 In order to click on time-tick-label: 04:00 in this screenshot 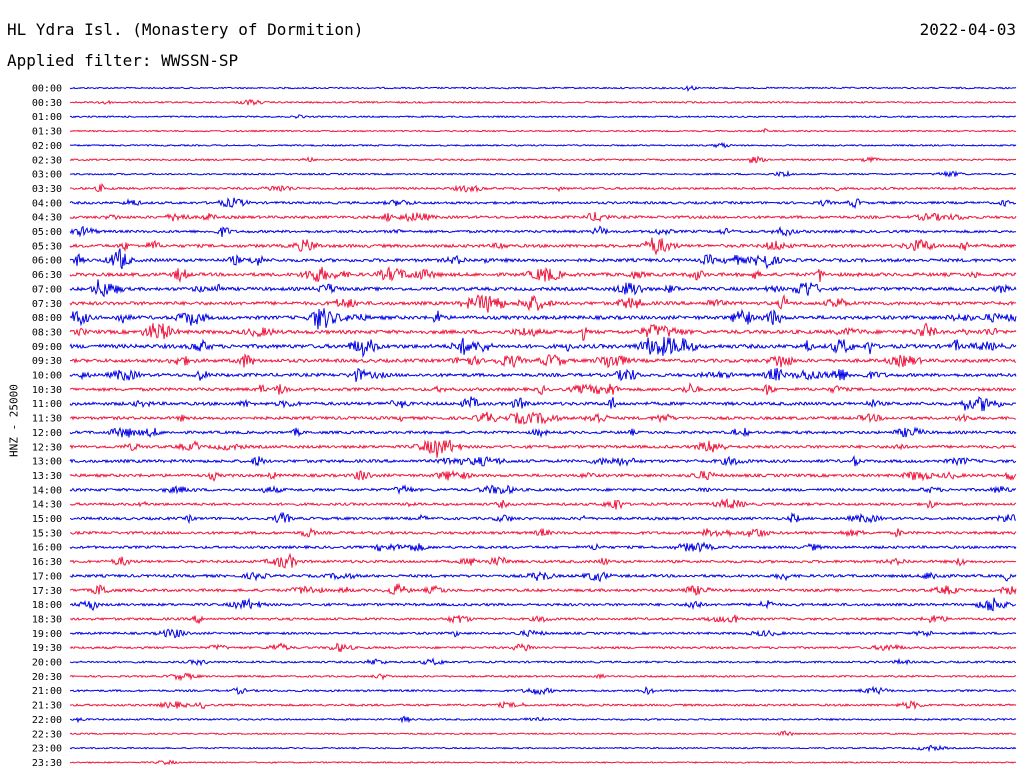, I will do `click(47, 203)`.